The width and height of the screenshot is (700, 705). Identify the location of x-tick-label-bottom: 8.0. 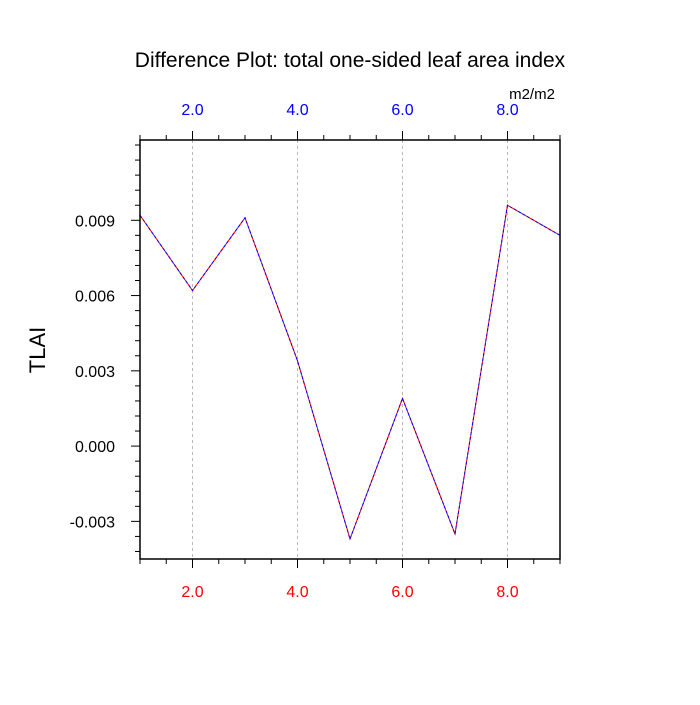
(507, 592).